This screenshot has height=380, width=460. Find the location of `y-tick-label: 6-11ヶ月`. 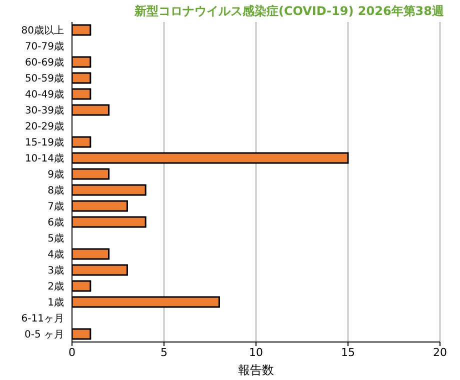

y-tick-label: 6-11ヶ月 is located at coordinates (42, 319).